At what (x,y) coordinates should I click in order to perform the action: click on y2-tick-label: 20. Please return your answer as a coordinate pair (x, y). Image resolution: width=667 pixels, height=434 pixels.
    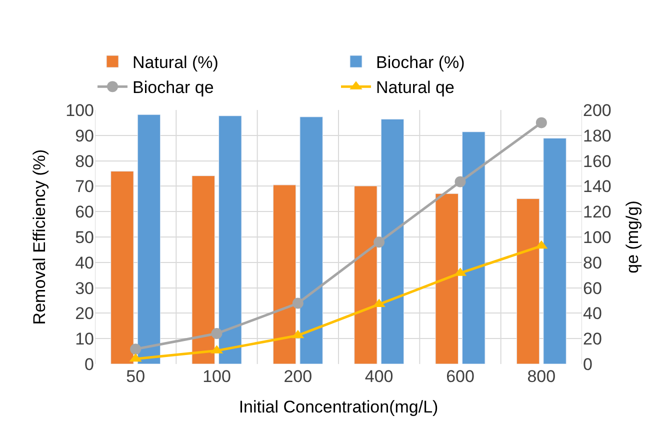
    Looking at the image, I should click on (592, 339).